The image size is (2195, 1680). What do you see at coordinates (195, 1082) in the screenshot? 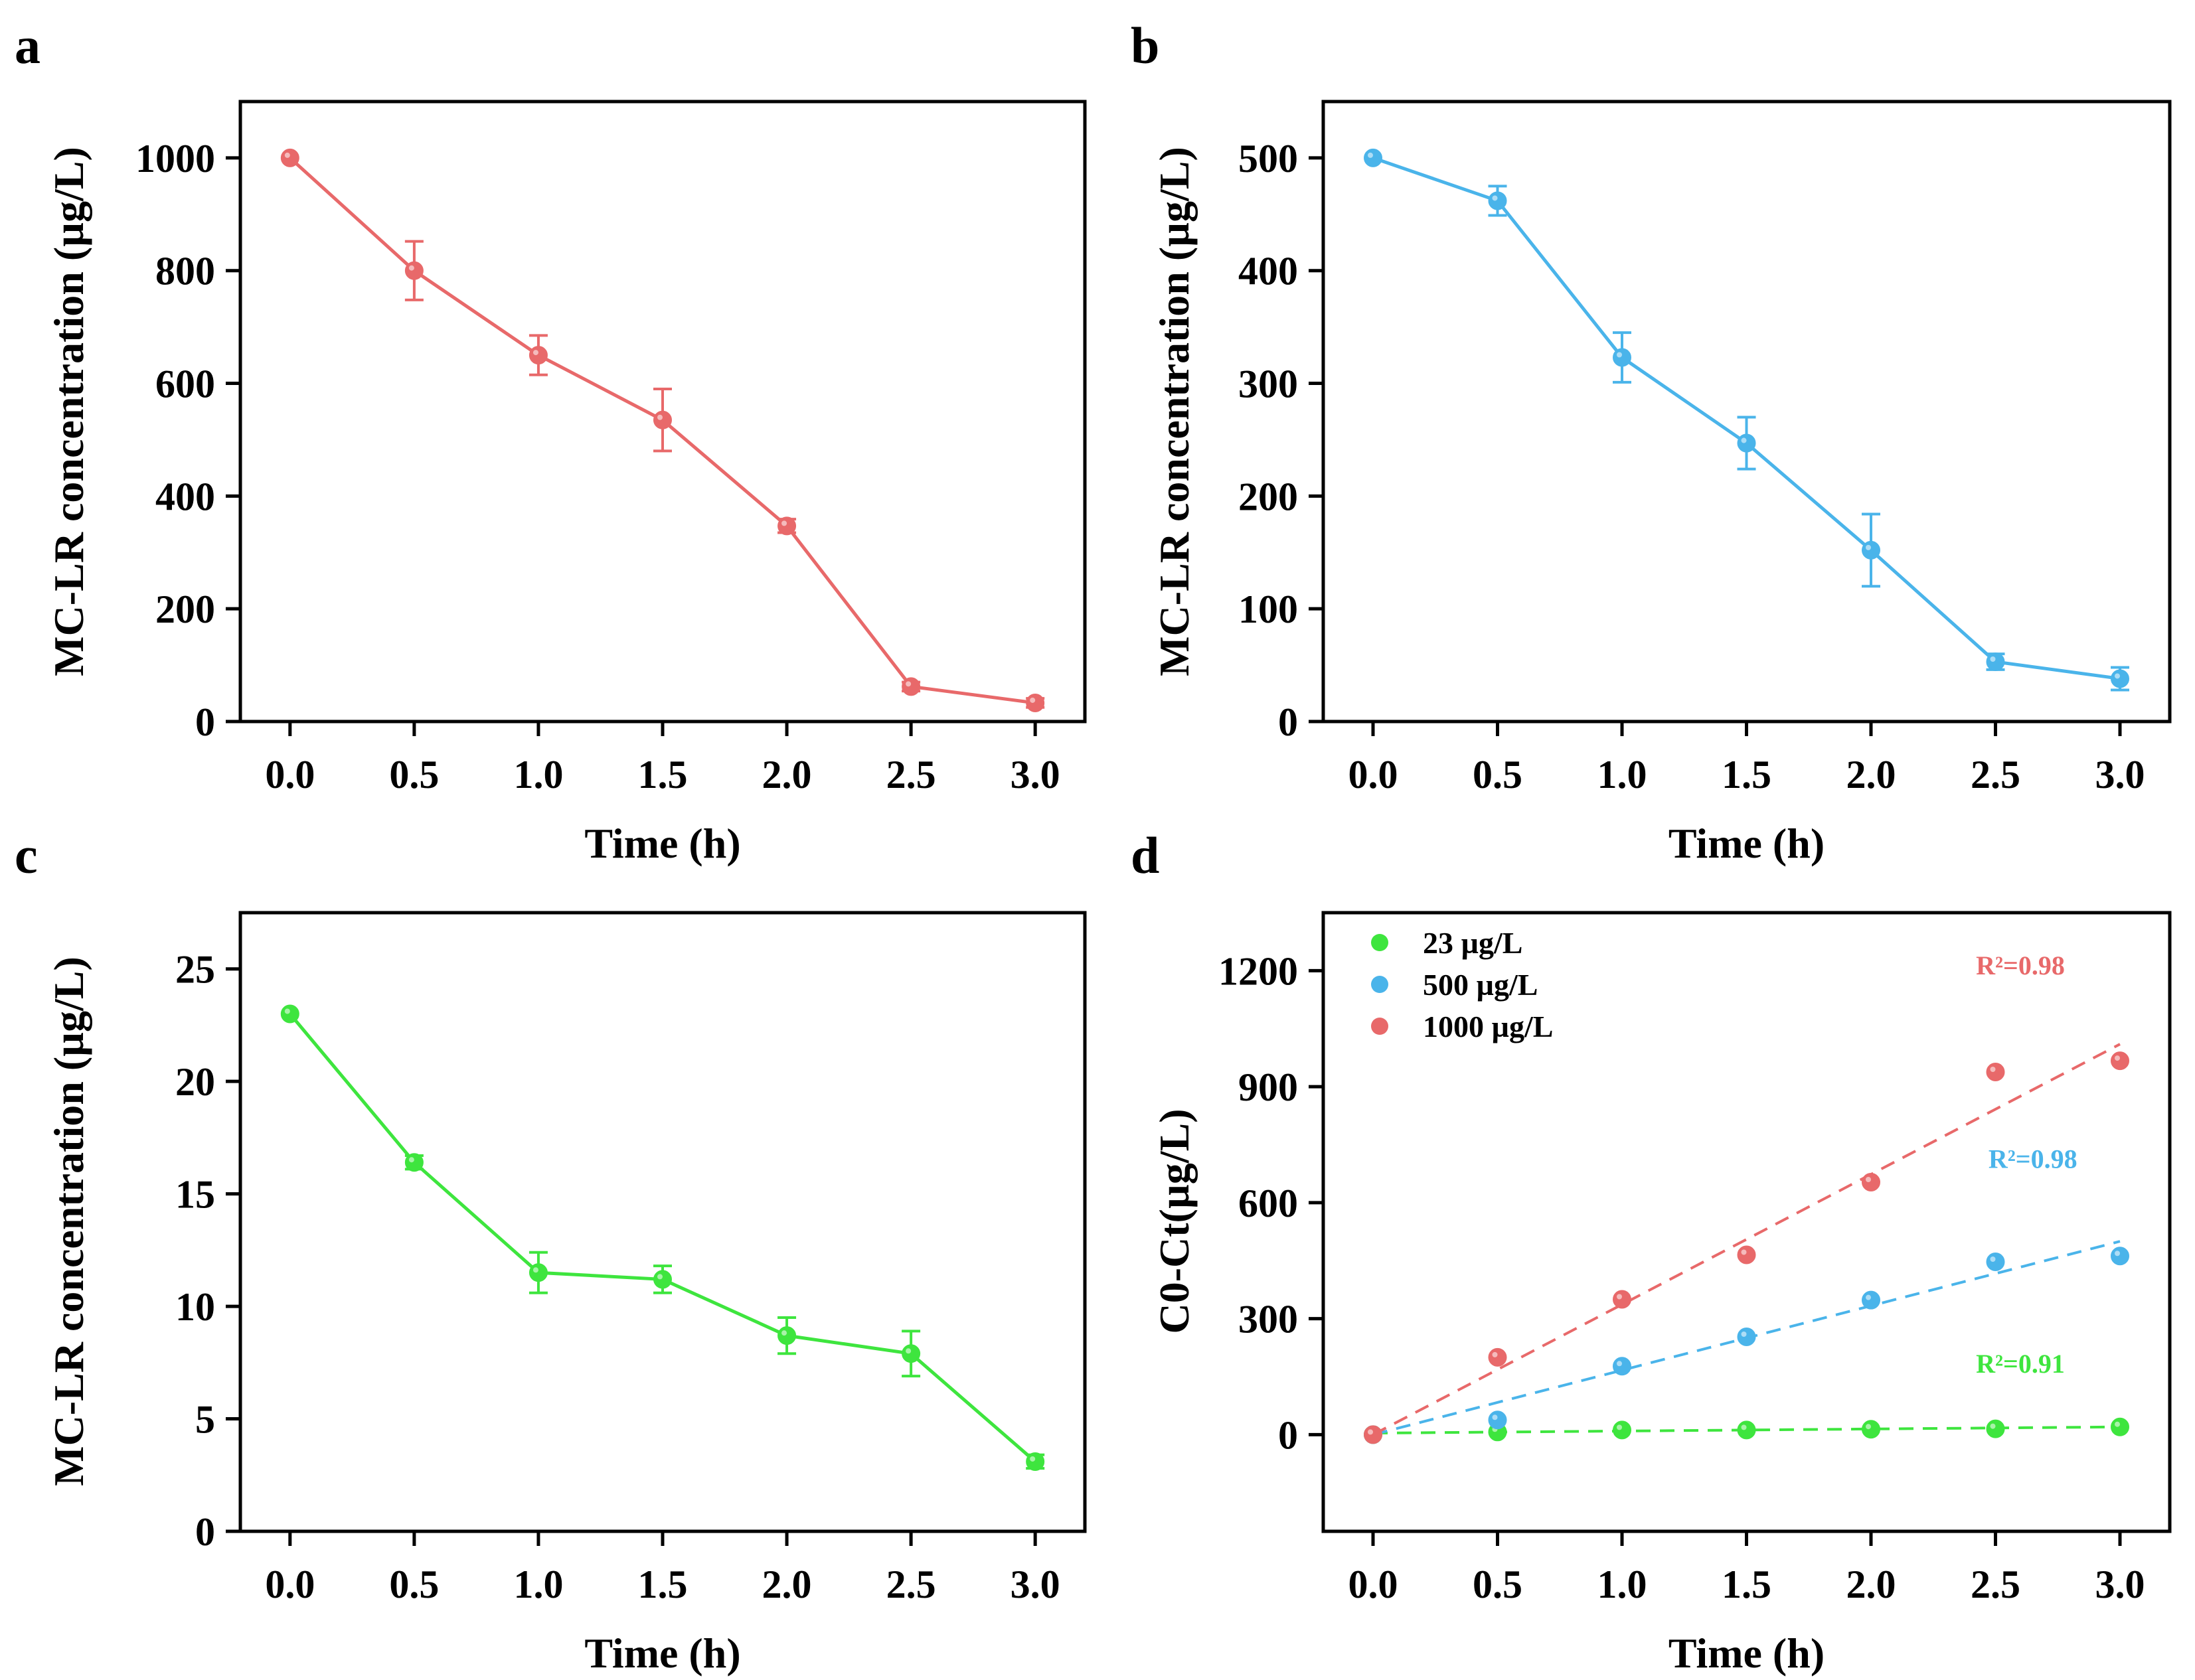
I see `y-tick-label: 20` at bounding box center [195, 1082].